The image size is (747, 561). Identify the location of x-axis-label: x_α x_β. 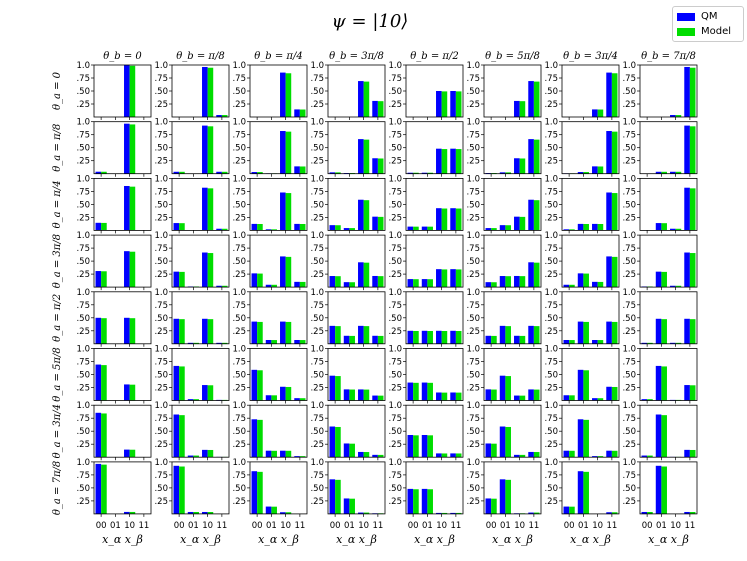
(512, 539).